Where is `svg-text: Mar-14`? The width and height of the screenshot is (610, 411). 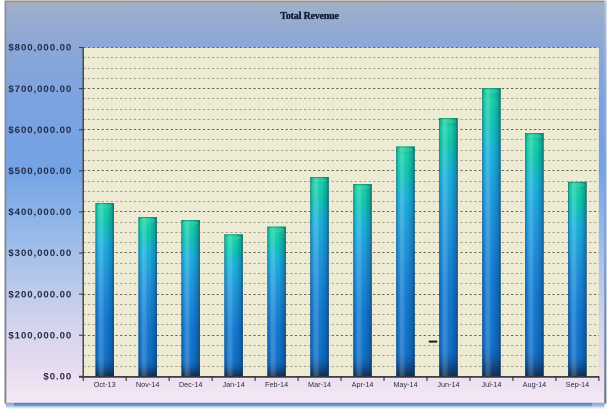 svg-text: Mar-14 is located at coordinates (319, 384).